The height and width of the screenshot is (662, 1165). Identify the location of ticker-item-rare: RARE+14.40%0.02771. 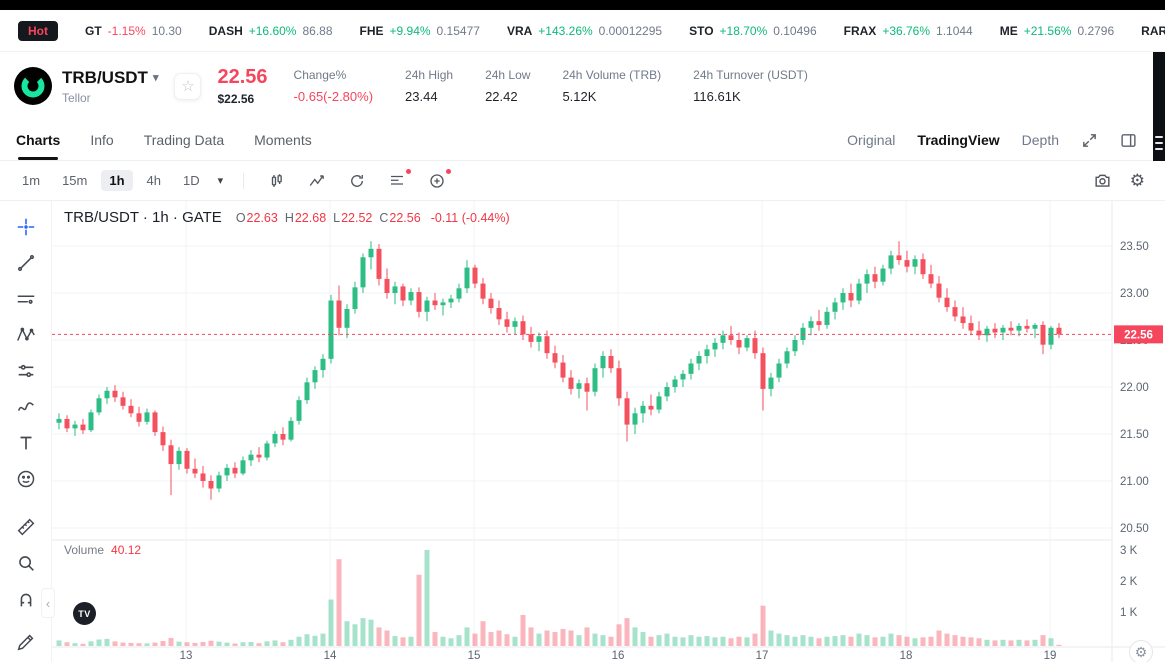
(1153, 31).